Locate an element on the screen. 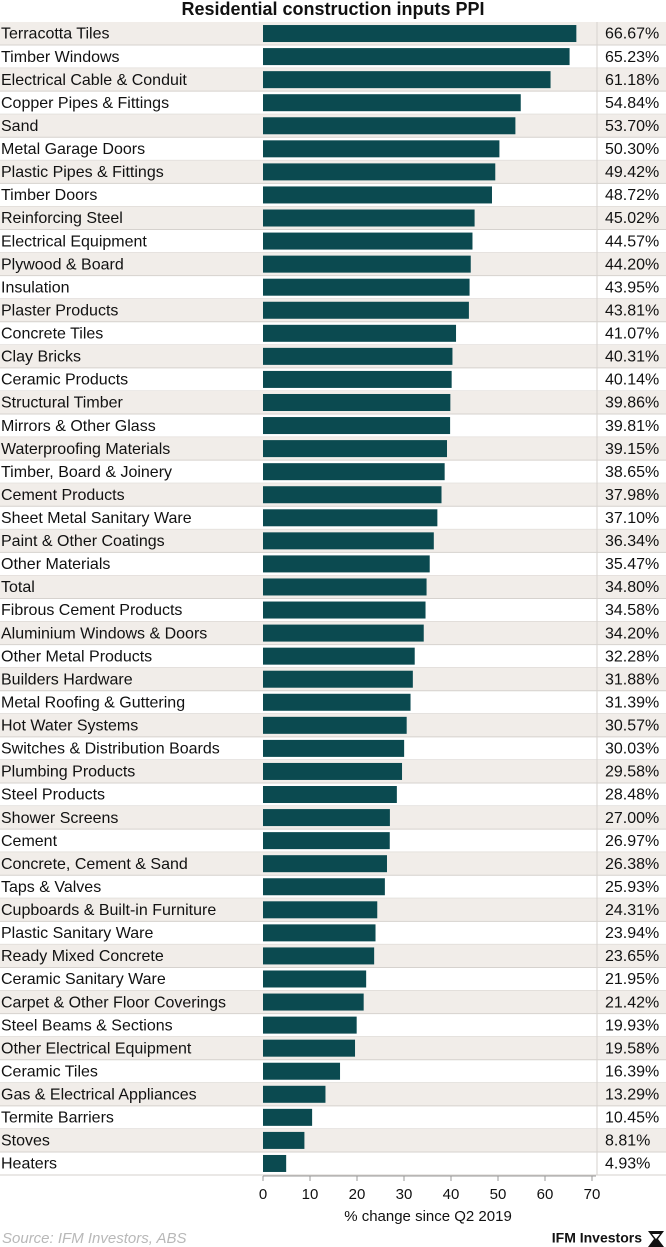 This screenshot has height=1247, width=666. value-label: 23.94% is located at coordinates (632, 933).